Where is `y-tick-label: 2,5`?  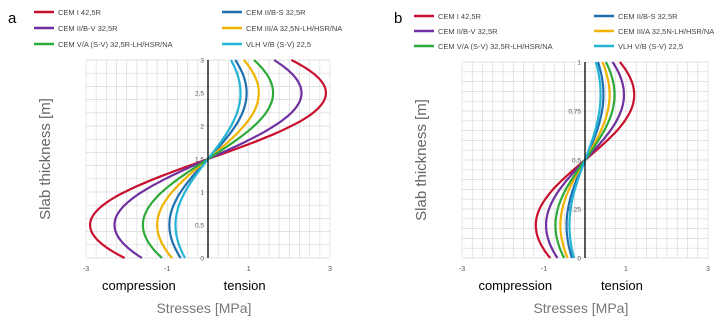
y-tick-label: 2,5 is located at coordinates (199, 94).